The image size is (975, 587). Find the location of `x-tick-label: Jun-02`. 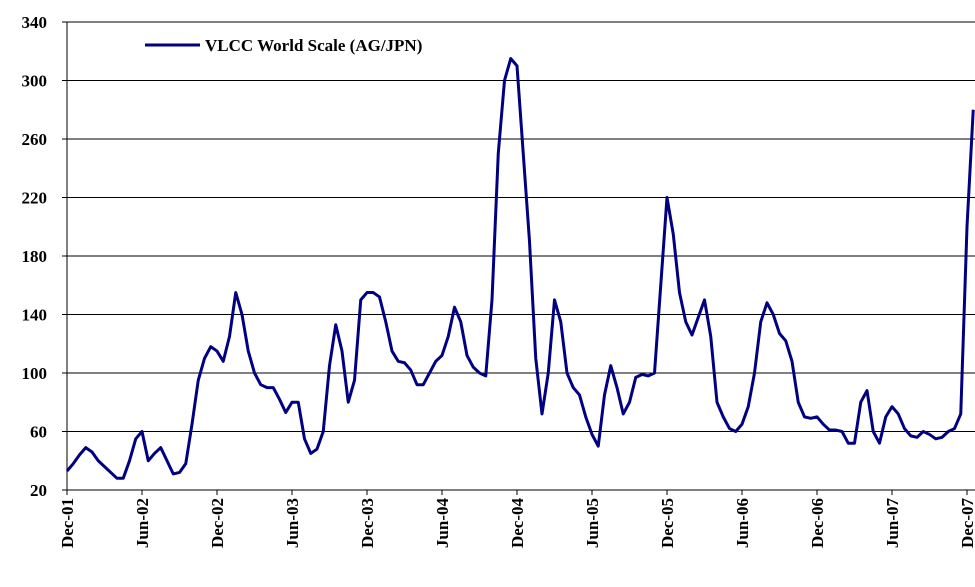

x-tick-label: Jun-02 is located at coordinates (142, 523).